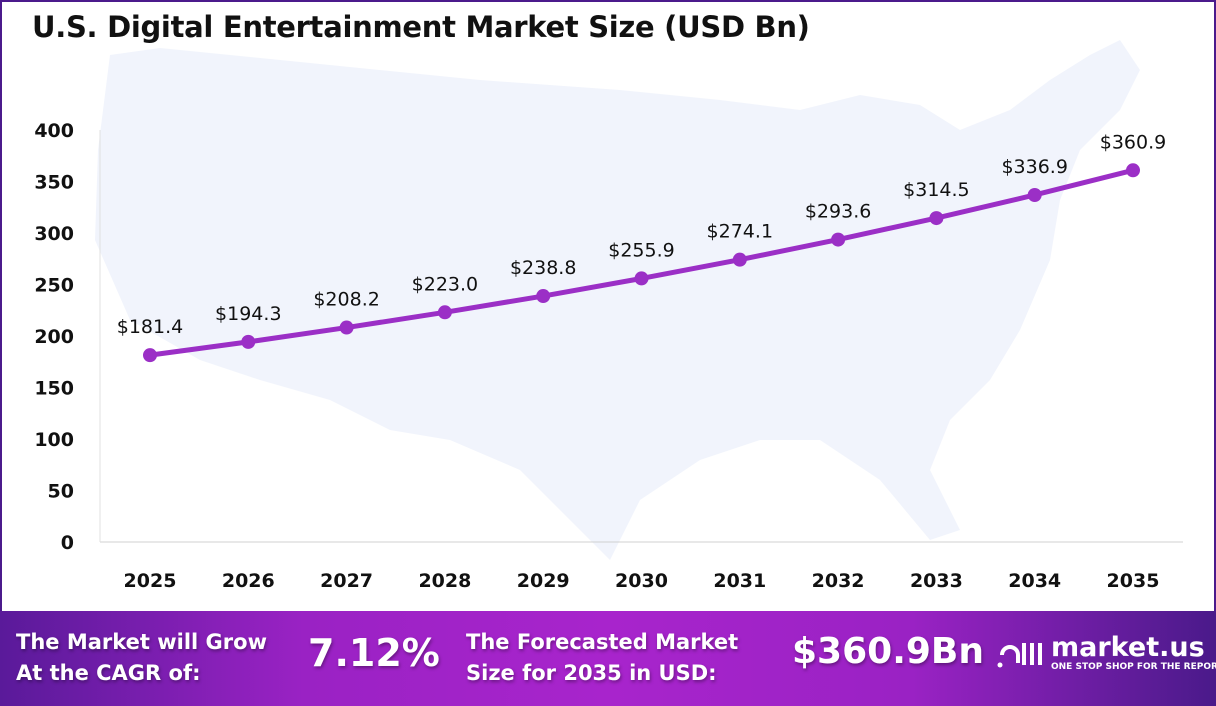 The width and height of the screenshot is (1216, 706). I want to click on data-label: $181.4, so click(150, 327).